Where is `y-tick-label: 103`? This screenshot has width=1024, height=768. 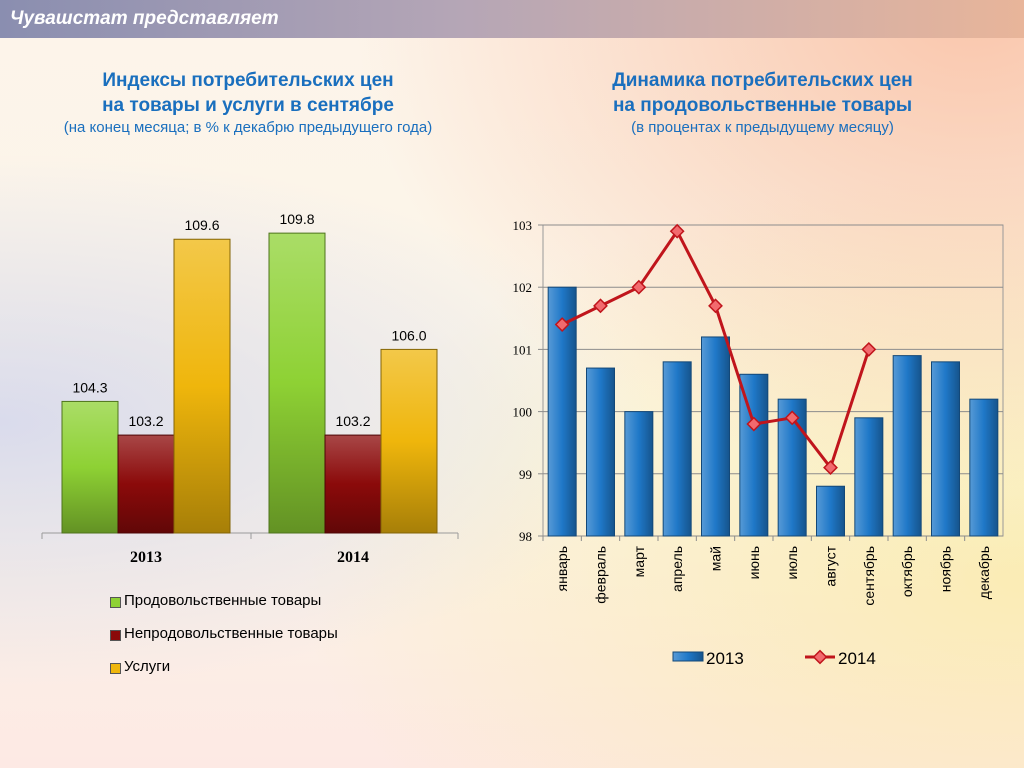 y-tick-label: 103 is located at coordinates (523, 225).